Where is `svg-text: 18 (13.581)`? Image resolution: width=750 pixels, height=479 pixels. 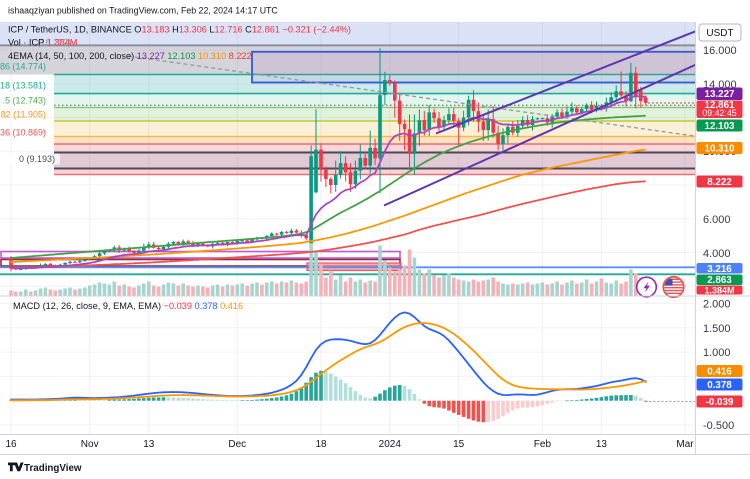
svg-text: 18 (13.581) is located at coordinates (23, 86).